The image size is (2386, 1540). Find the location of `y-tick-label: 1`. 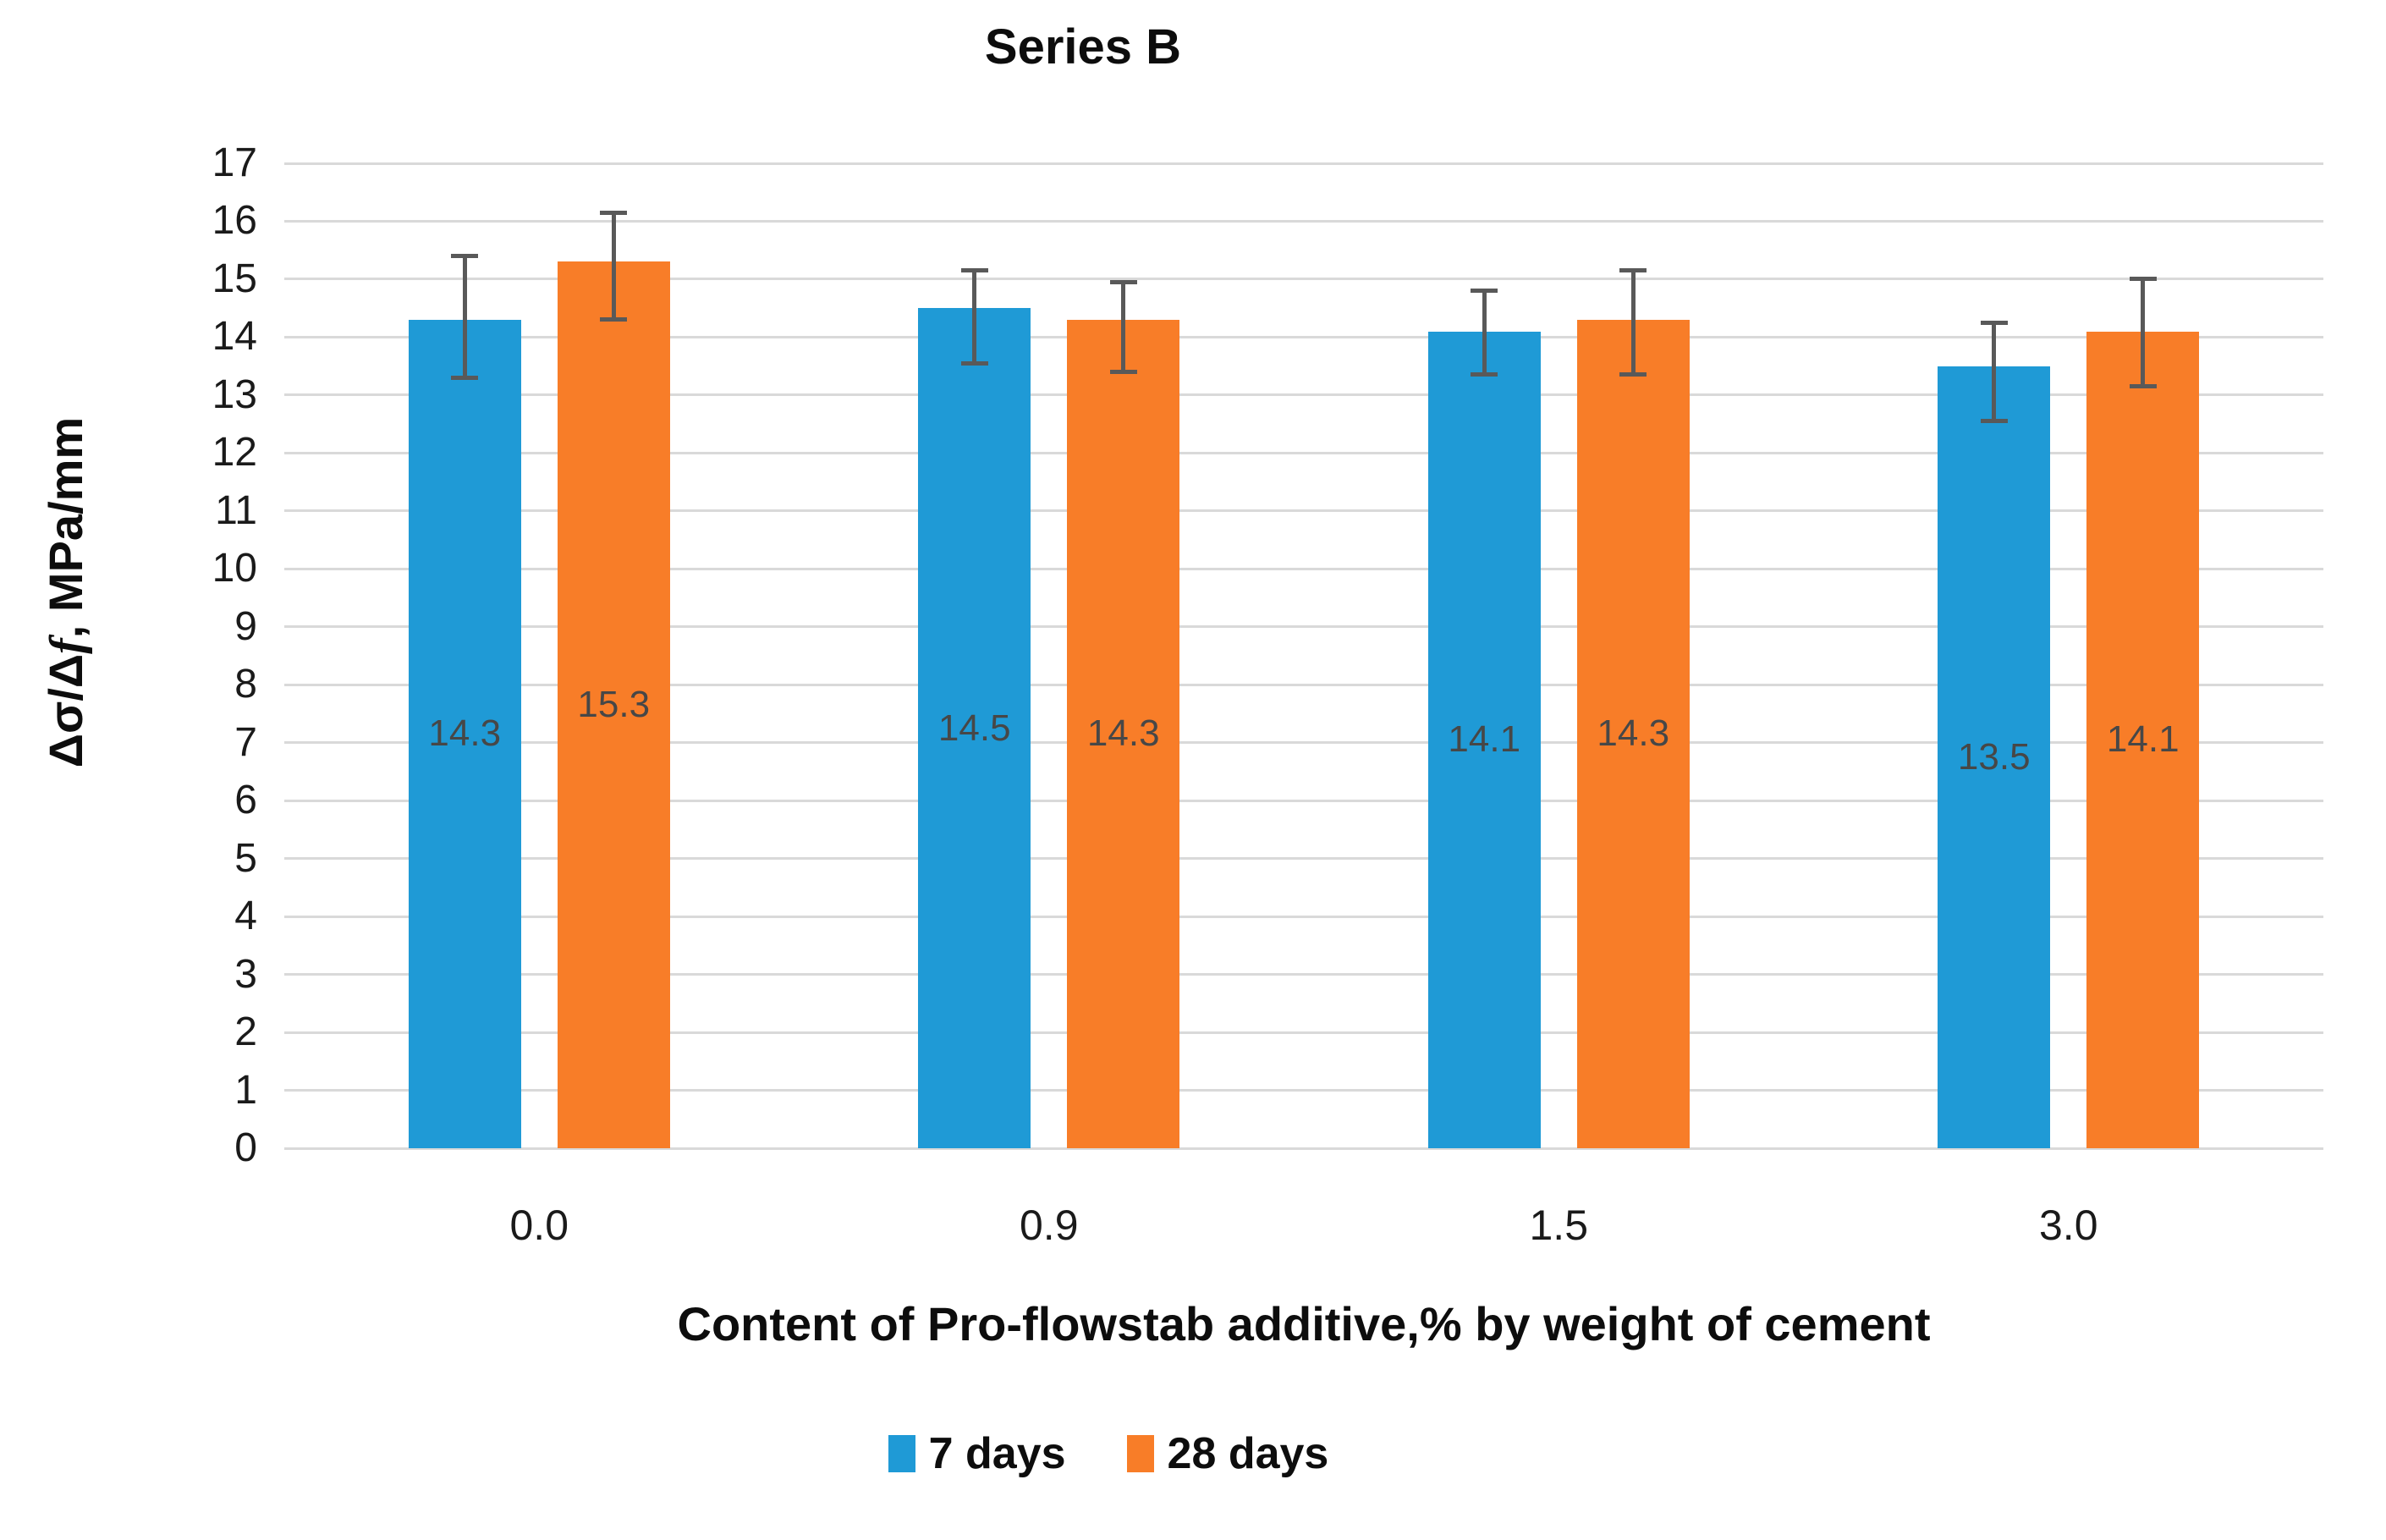

y-tick-label: 1 is located at coordinates (246, 1090).